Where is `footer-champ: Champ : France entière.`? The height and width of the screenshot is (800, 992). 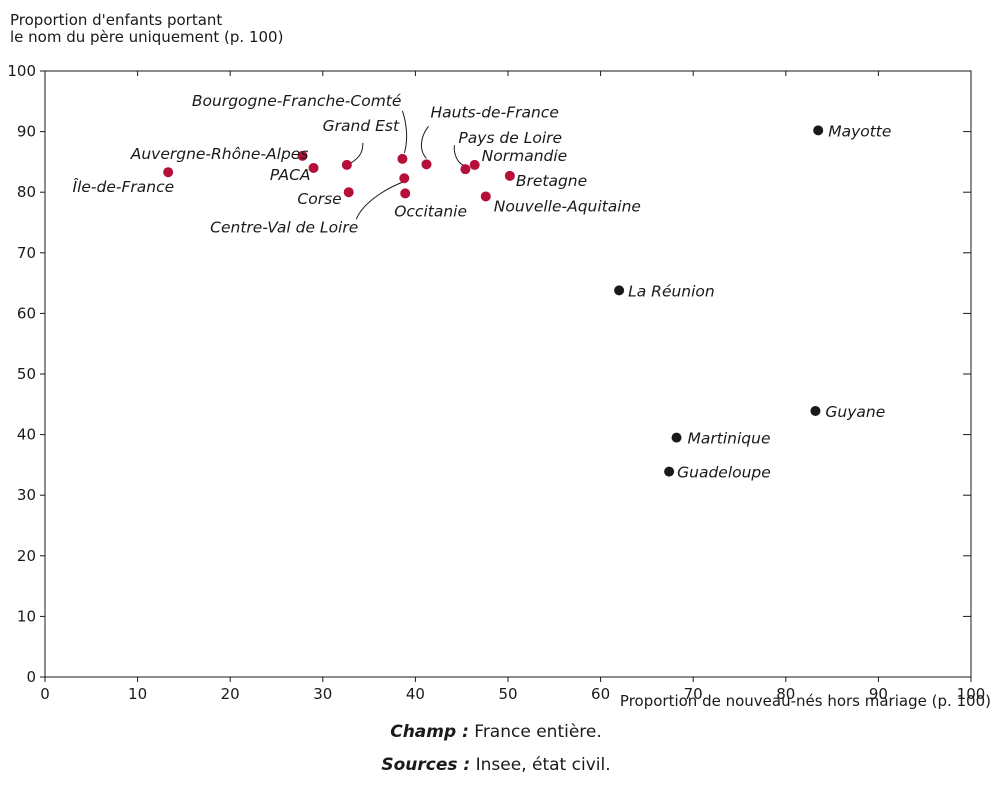 footer-champ: Champ : France entière. is located at coordinates (496, 732).